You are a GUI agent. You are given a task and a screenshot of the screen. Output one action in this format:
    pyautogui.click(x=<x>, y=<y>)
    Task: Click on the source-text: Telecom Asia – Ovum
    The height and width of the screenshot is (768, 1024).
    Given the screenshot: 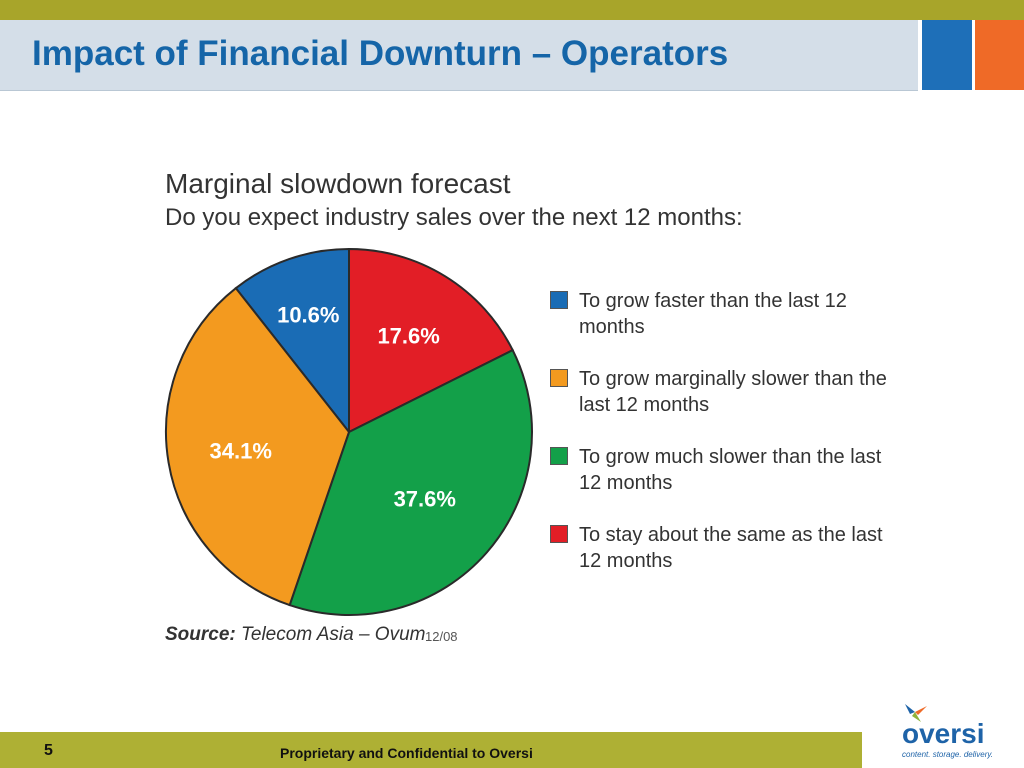 What is the action you would take?
    pyautogui.click(x=333, y=634)
    